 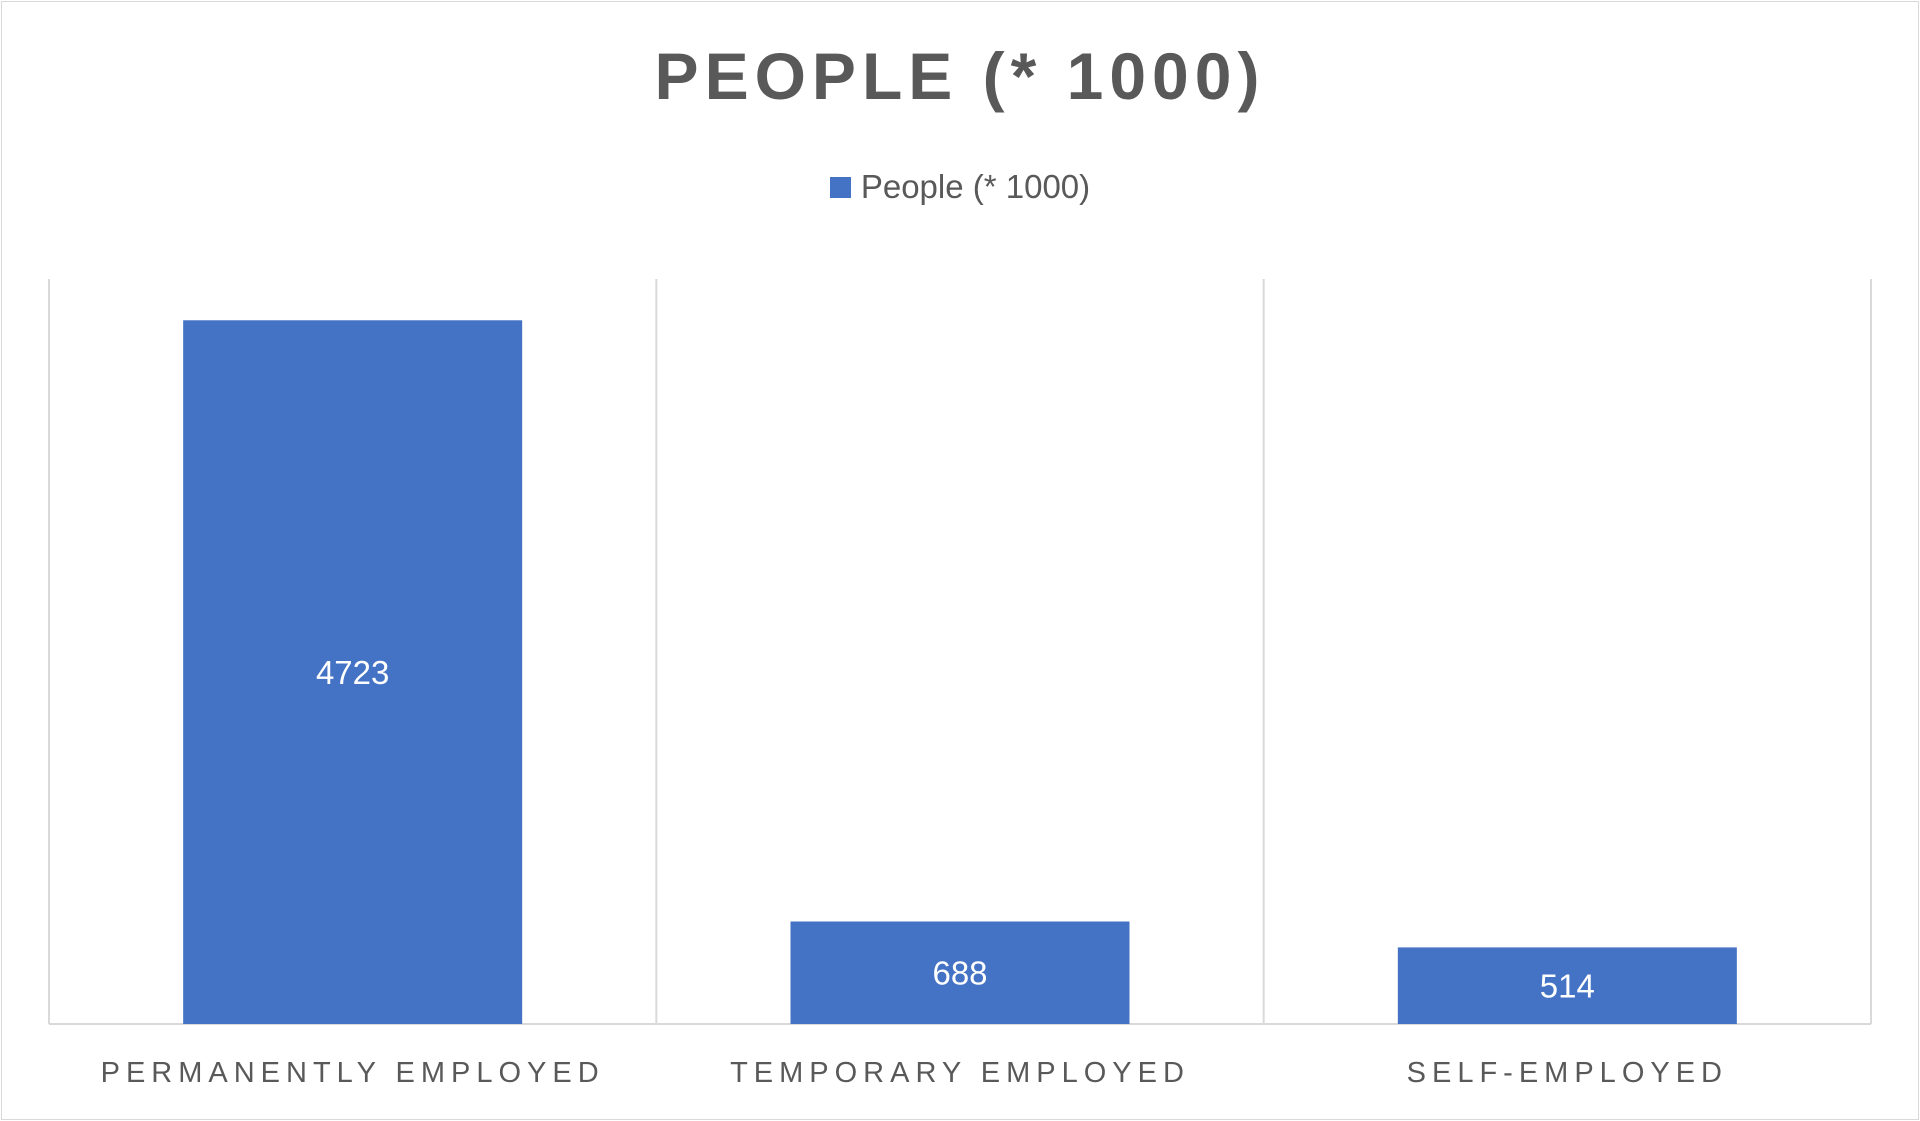 What do you see at coordinates (960, 1073) in the screenshot?
I see `category-label-2: TEMPORARY EMPLOYED` at bounding box center [960, 1073].